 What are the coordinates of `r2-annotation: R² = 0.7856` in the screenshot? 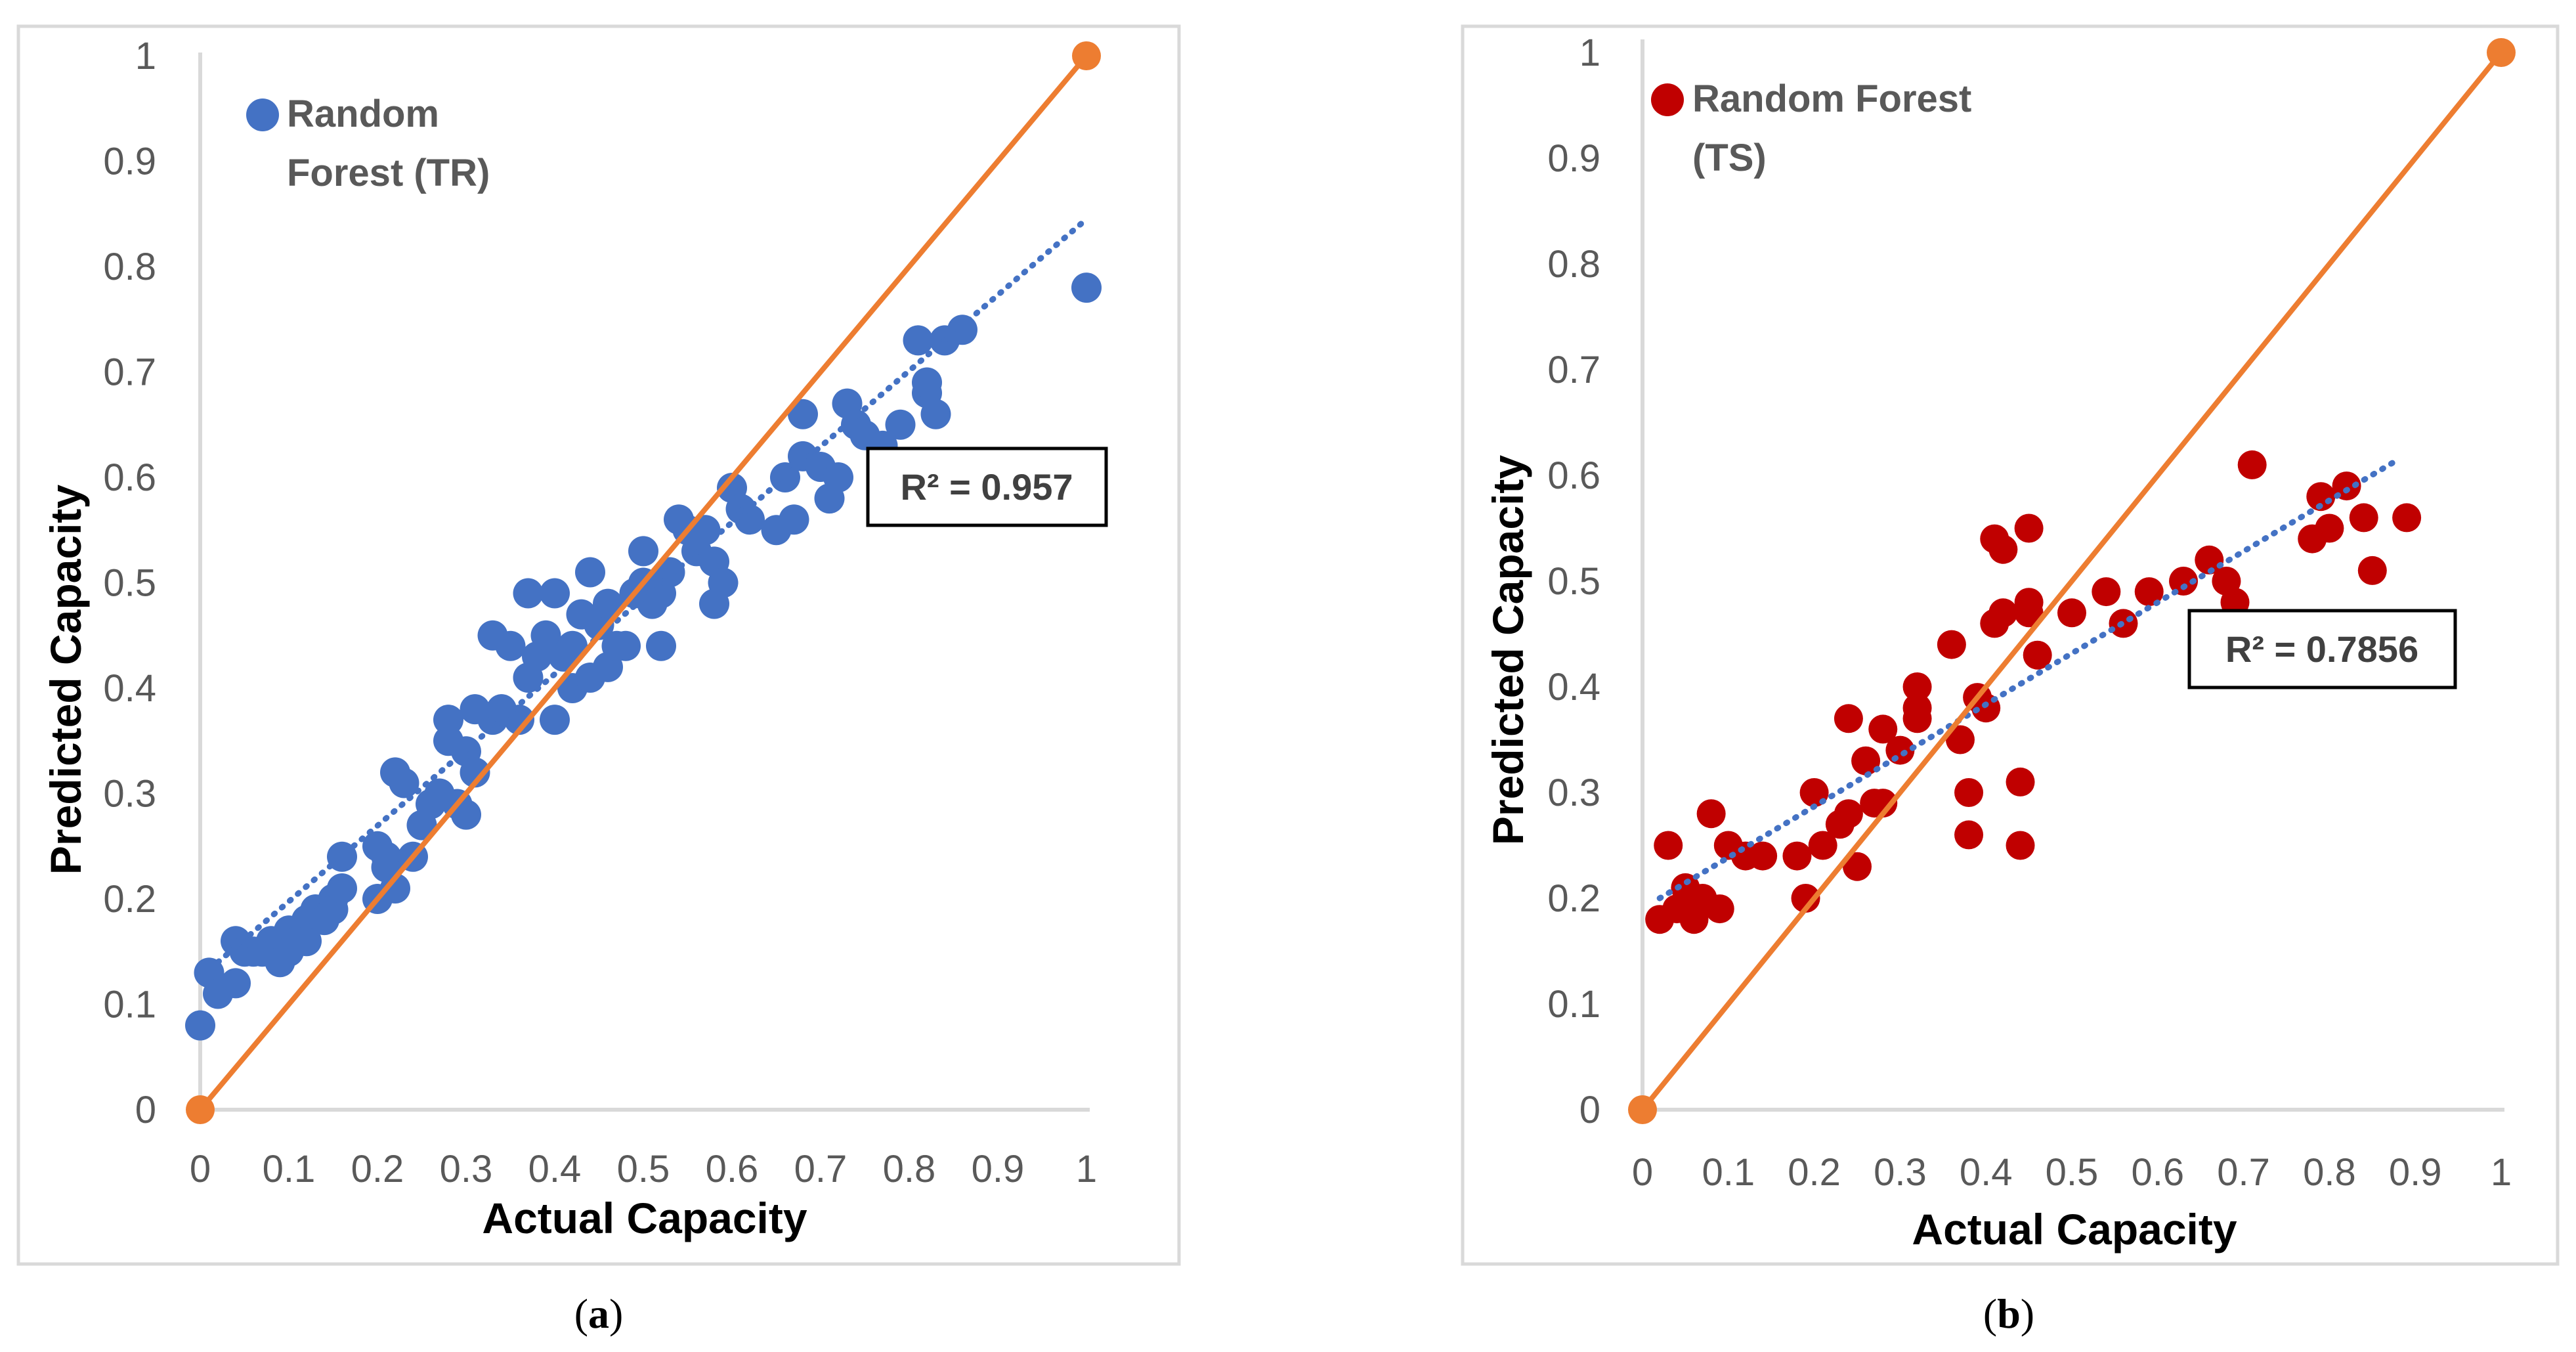 It's located at (2322, 649).